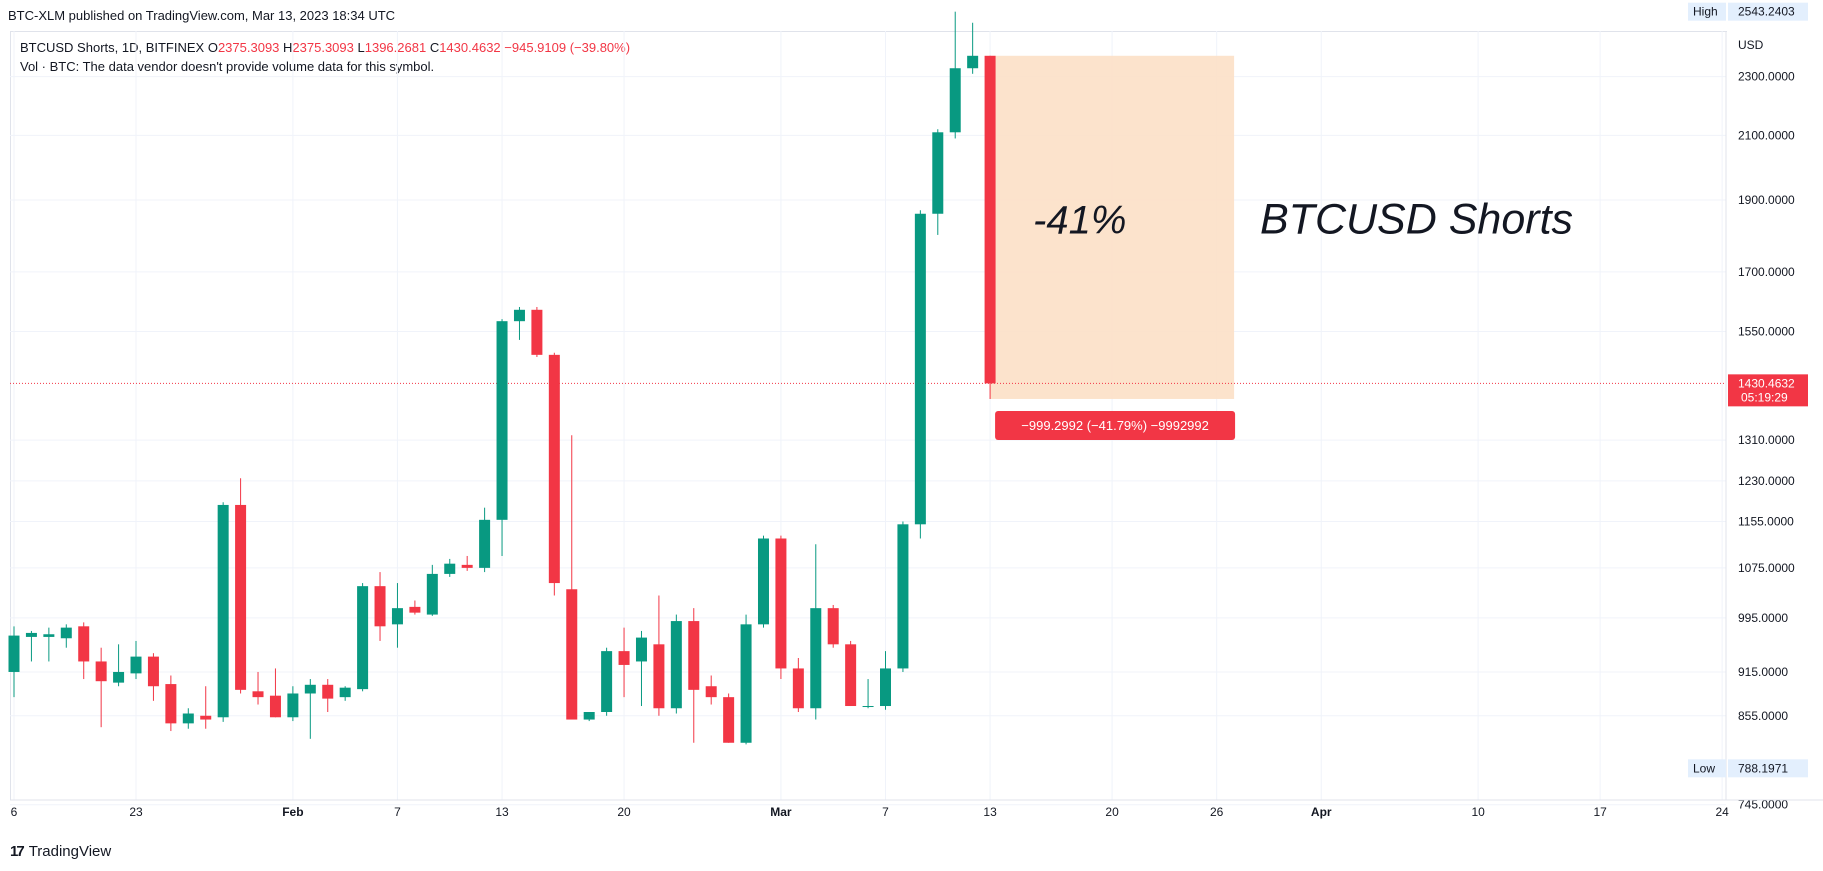  What do you see at coordinates (434, 47) in the screenshot?
I see `close-label: C` at bounding box center [434, 47].